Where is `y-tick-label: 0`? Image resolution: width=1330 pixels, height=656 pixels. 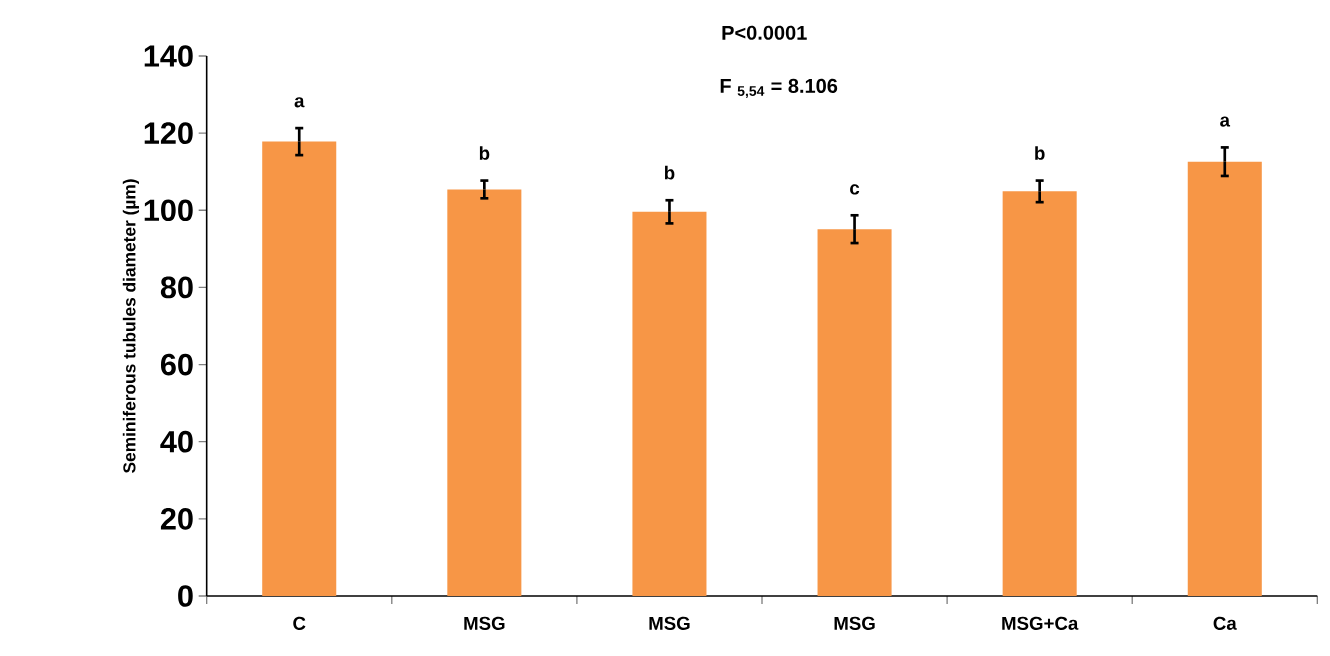
y-tick-label: 0 is located at coordinates (185, 596).